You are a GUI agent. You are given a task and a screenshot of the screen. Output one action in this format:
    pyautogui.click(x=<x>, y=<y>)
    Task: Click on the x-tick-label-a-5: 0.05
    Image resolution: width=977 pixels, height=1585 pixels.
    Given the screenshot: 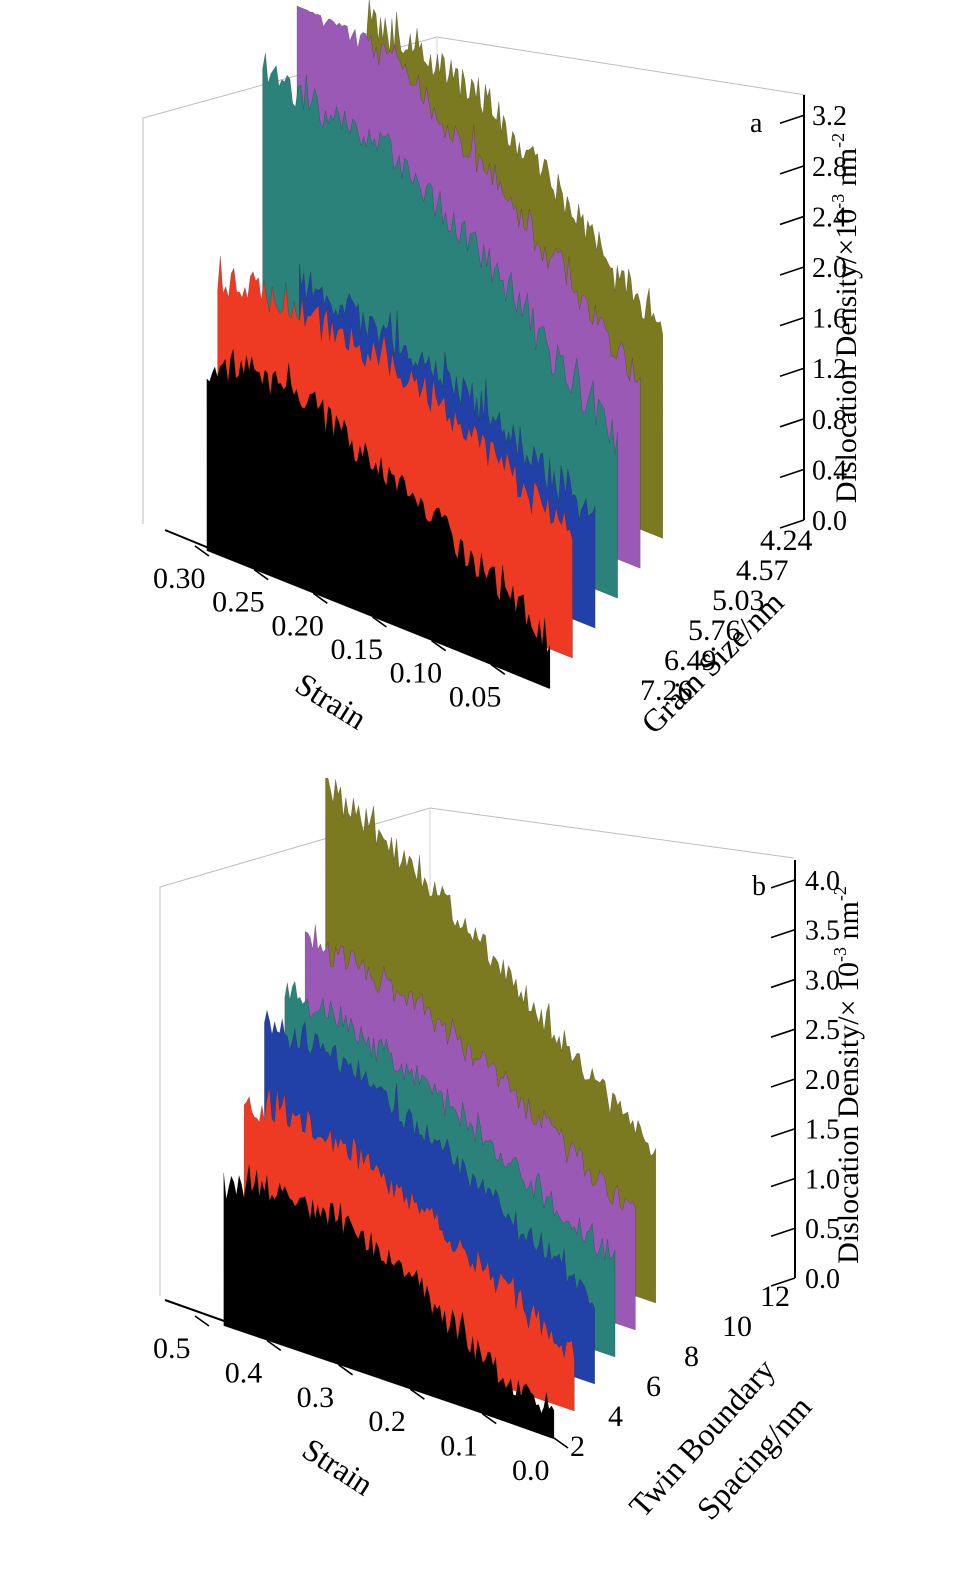 What is the action you would take?
    pyautogui.click(x=475, y=696)
    